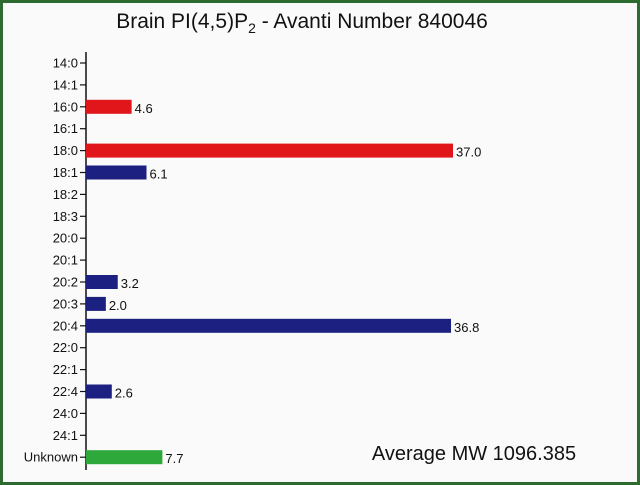  What do you see at coordinates (65, 194) in the screenshot?
I see `y-tick-label: 18:2` at bounding box center [65, 194].